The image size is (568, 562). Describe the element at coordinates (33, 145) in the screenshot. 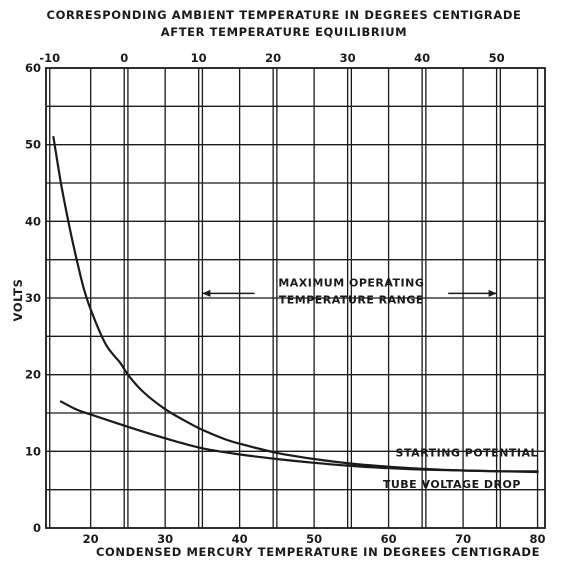

I see `y-tick-label: 50` at that location.